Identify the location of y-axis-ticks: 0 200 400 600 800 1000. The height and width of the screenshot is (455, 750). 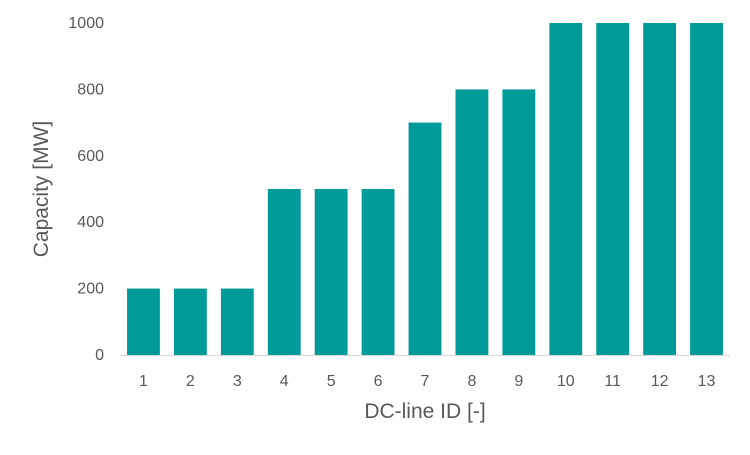
(86, 189).